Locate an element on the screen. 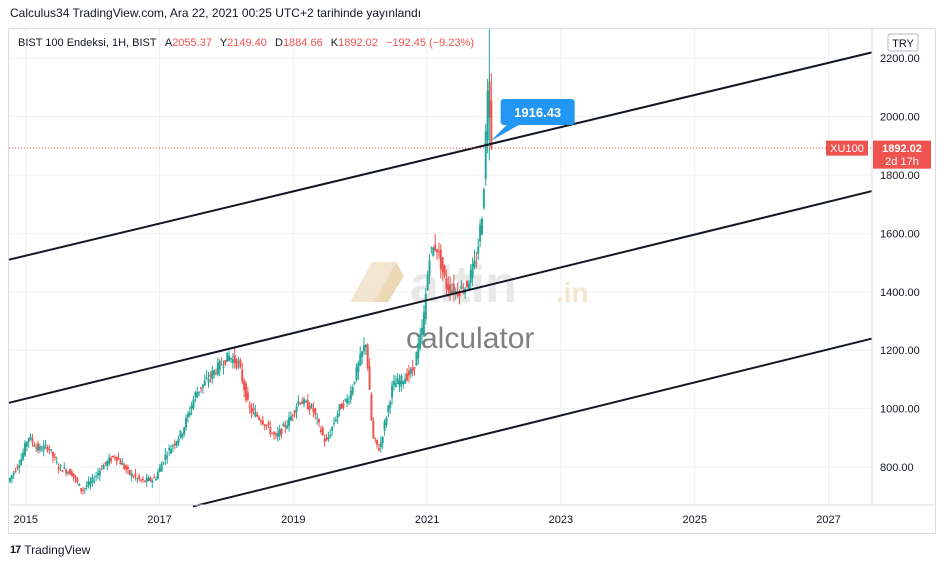  footer-brand: TradingView is located at coordinates (57, 550).